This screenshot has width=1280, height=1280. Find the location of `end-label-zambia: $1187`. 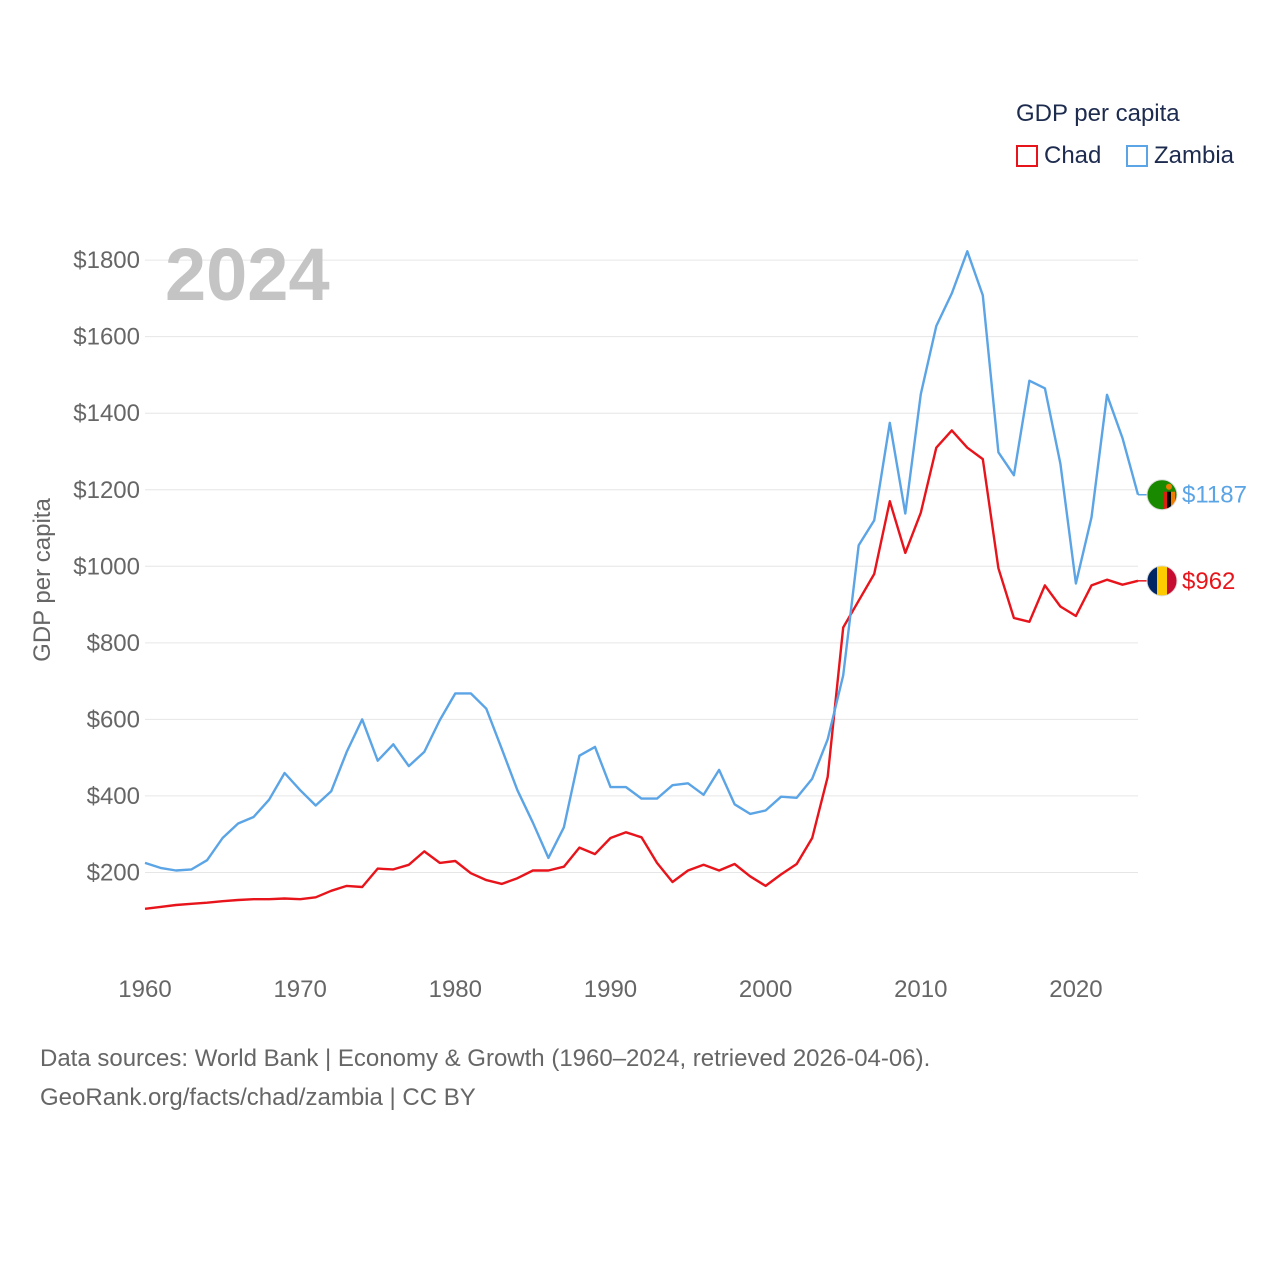

end-label-zambia: $1187 is located at coordinates (1214, 495).